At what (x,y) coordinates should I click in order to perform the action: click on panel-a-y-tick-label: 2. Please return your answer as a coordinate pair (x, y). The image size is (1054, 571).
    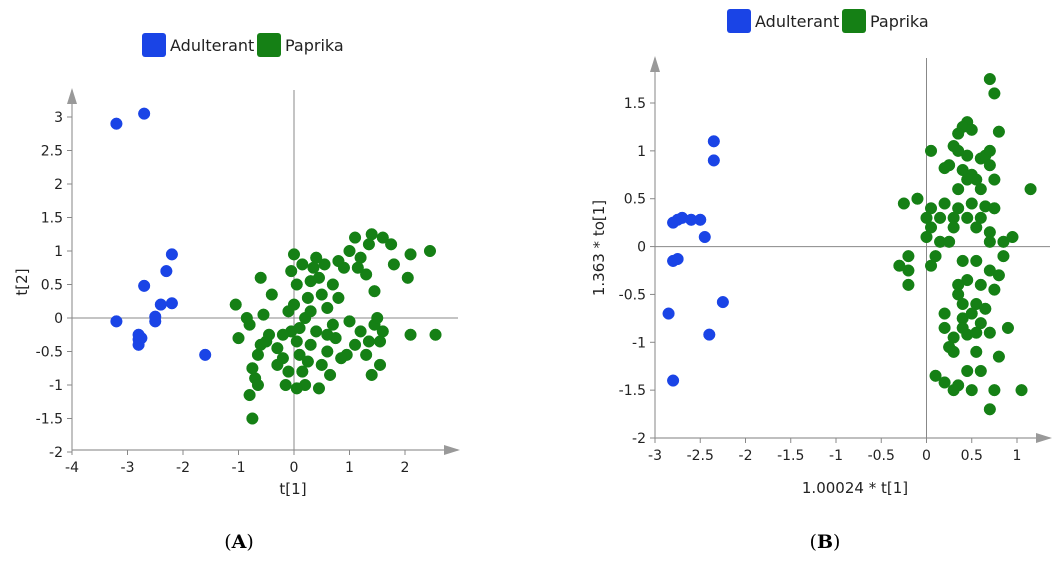
    Looking at the image, I should click on (58, 185).